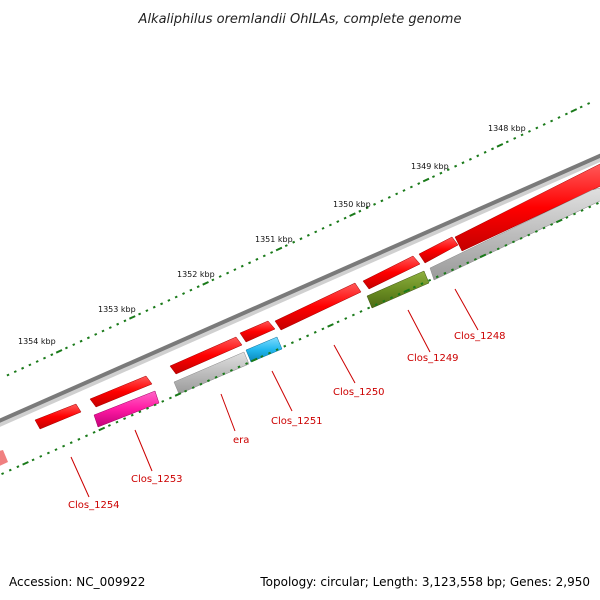  I want to click on label-clos-1253: Clos_1253, so click(157, 479).